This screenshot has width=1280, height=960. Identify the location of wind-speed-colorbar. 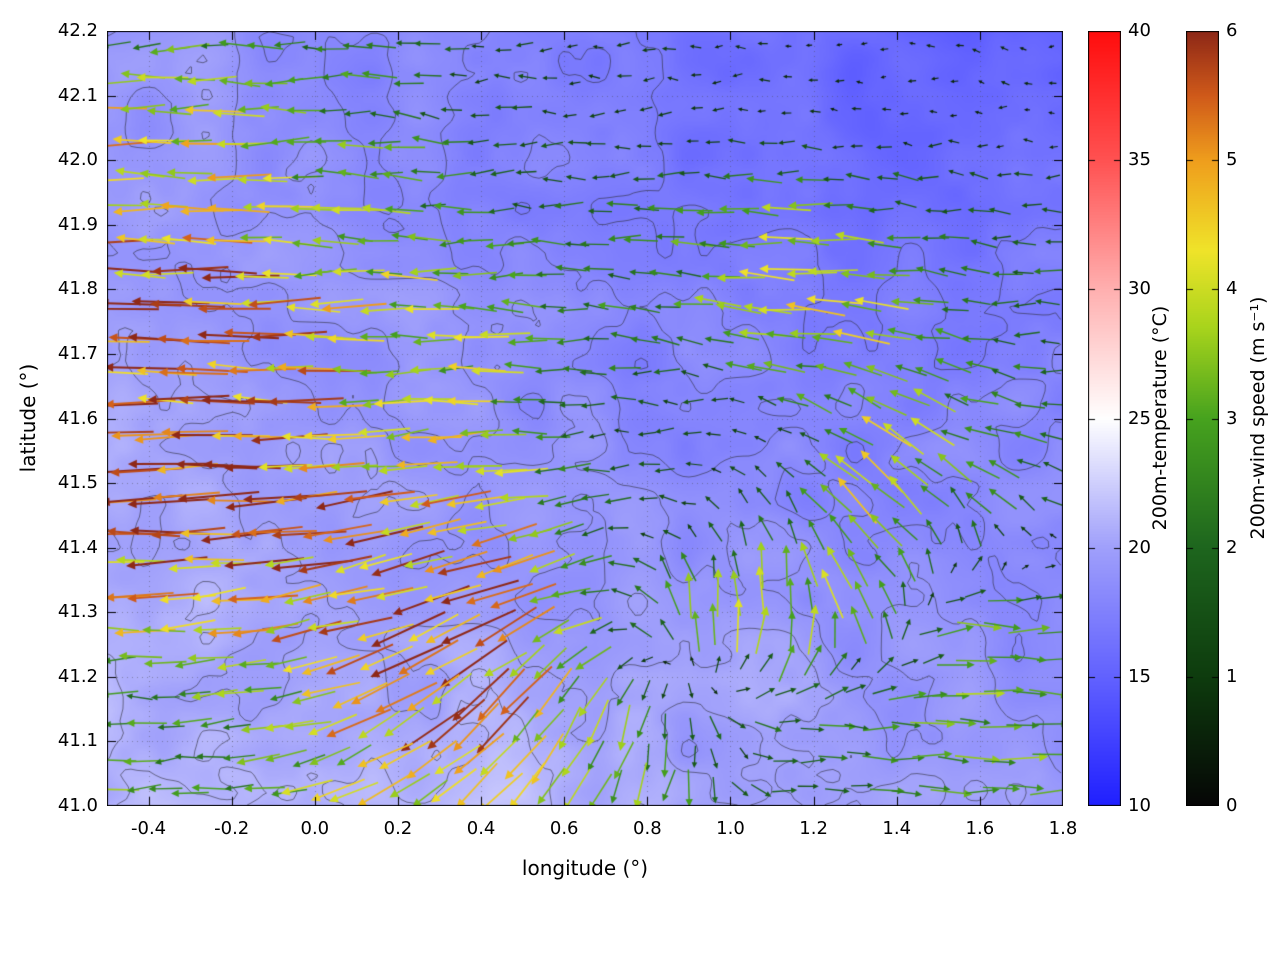
(1202, 418).